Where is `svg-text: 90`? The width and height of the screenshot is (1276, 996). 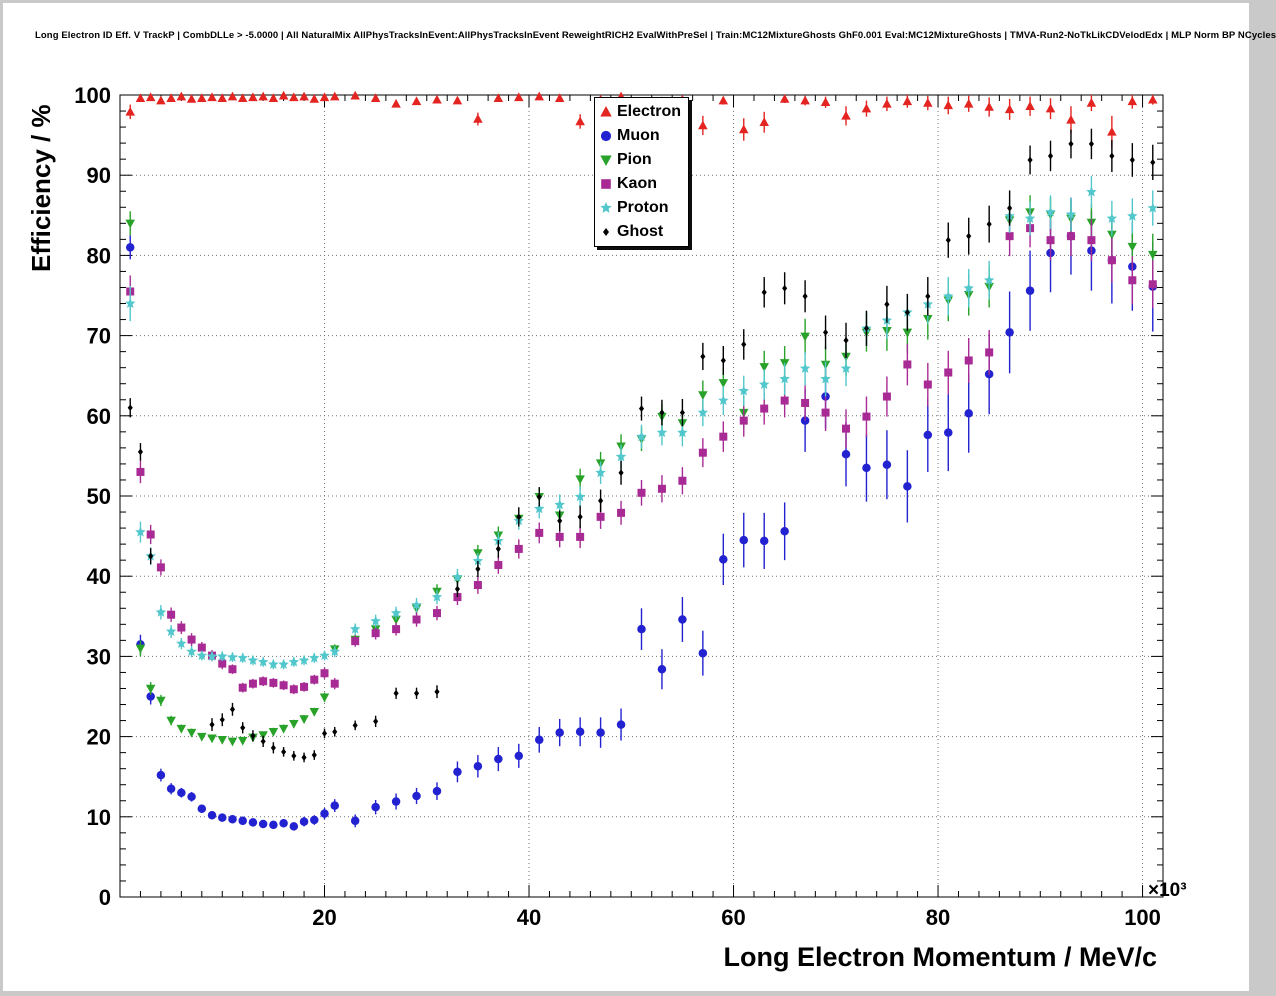
svg-text: 90 is located at coordinates (99, 175).